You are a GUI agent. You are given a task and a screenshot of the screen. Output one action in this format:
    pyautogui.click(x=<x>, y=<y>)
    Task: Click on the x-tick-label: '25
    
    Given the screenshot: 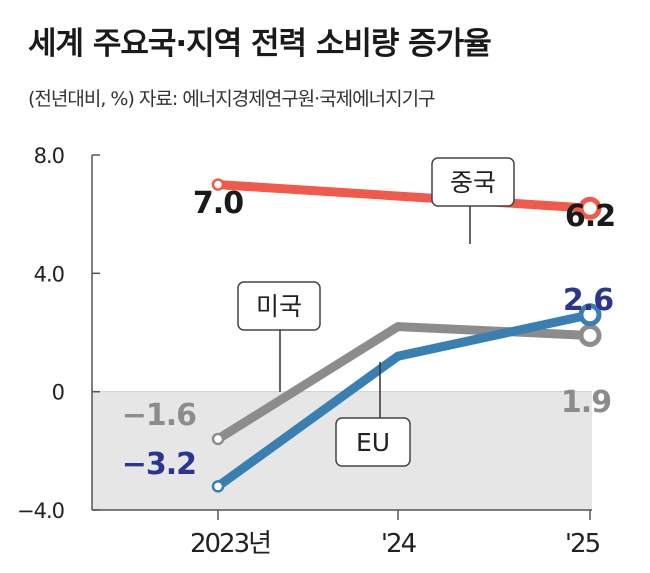 What is the action you would take?
    pyautogui.click(x=582, y=544)
    